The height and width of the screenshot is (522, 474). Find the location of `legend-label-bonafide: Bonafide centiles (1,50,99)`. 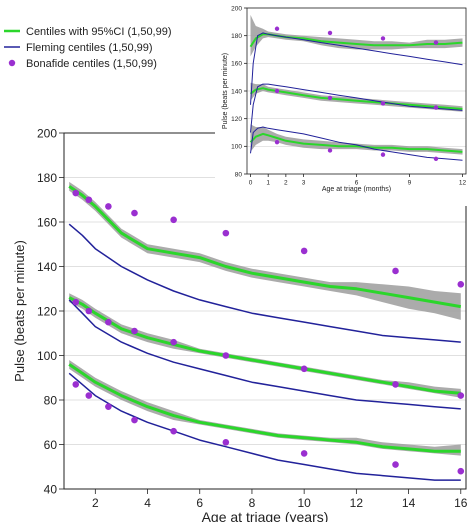

legend-label-bonafide: Bonafide centiles (1,50,99) is located at coordinates (91, 64).